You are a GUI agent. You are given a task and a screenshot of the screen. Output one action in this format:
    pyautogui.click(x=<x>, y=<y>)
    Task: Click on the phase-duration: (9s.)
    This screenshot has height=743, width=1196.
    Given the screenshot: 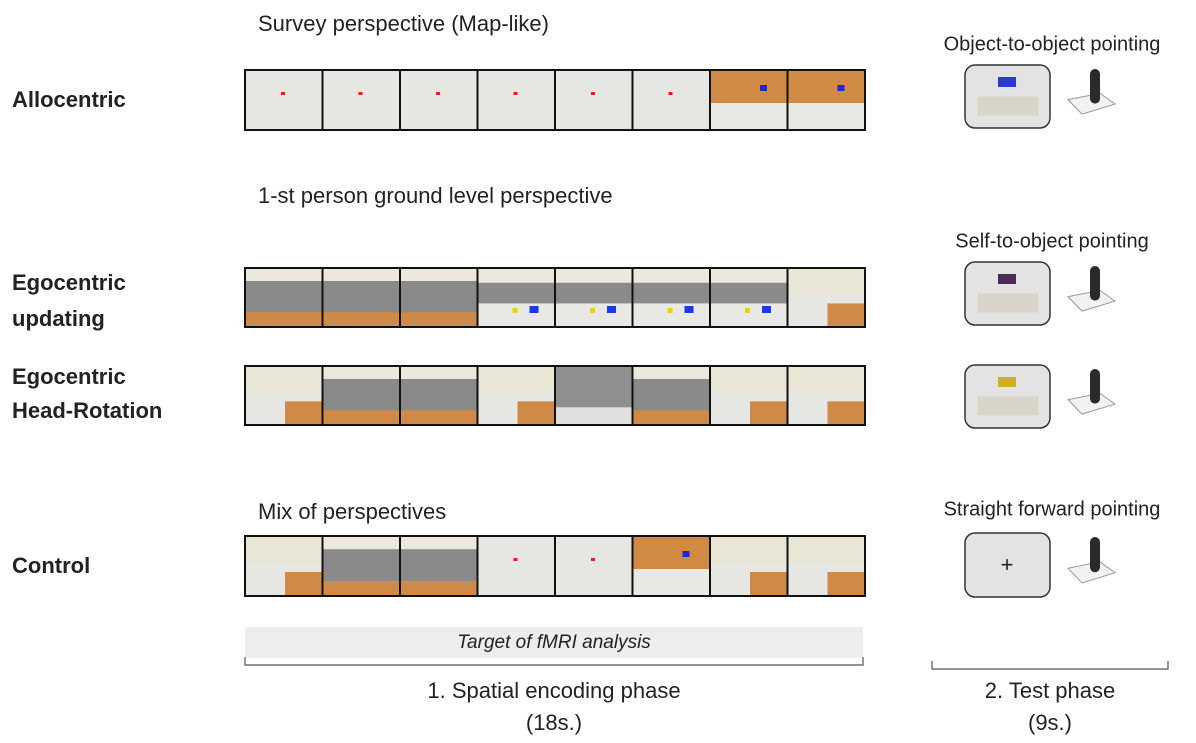 What is the action you would take?
    pyautogui.click(x=1050, y=722)
    